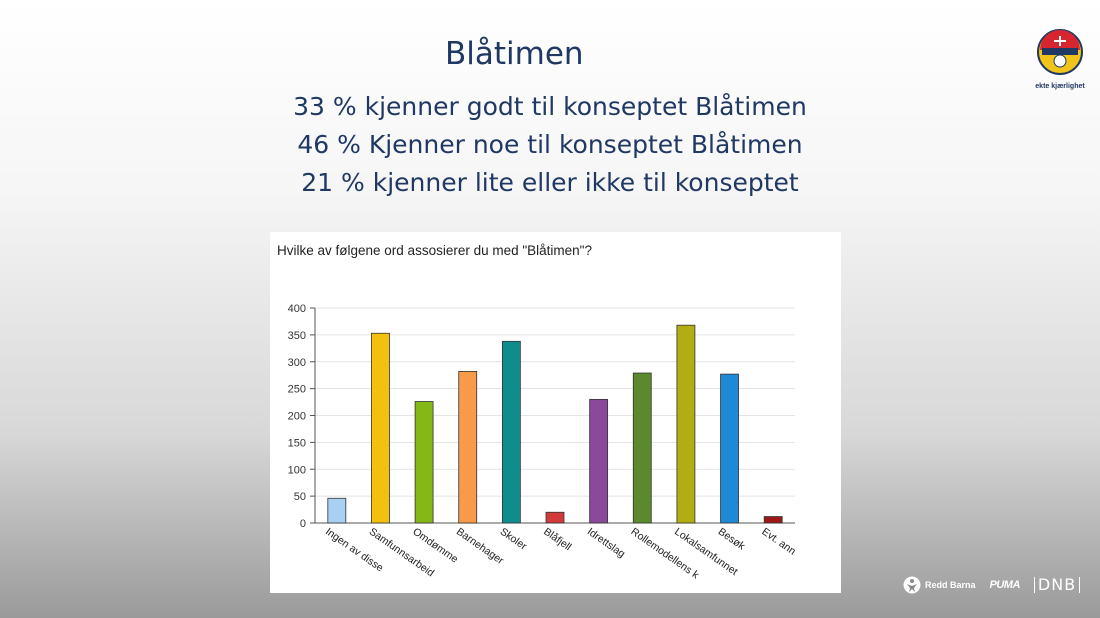 The image size is (1100, 618). I want to click on x-tick-label: Evt. ann, so click(778, 542).